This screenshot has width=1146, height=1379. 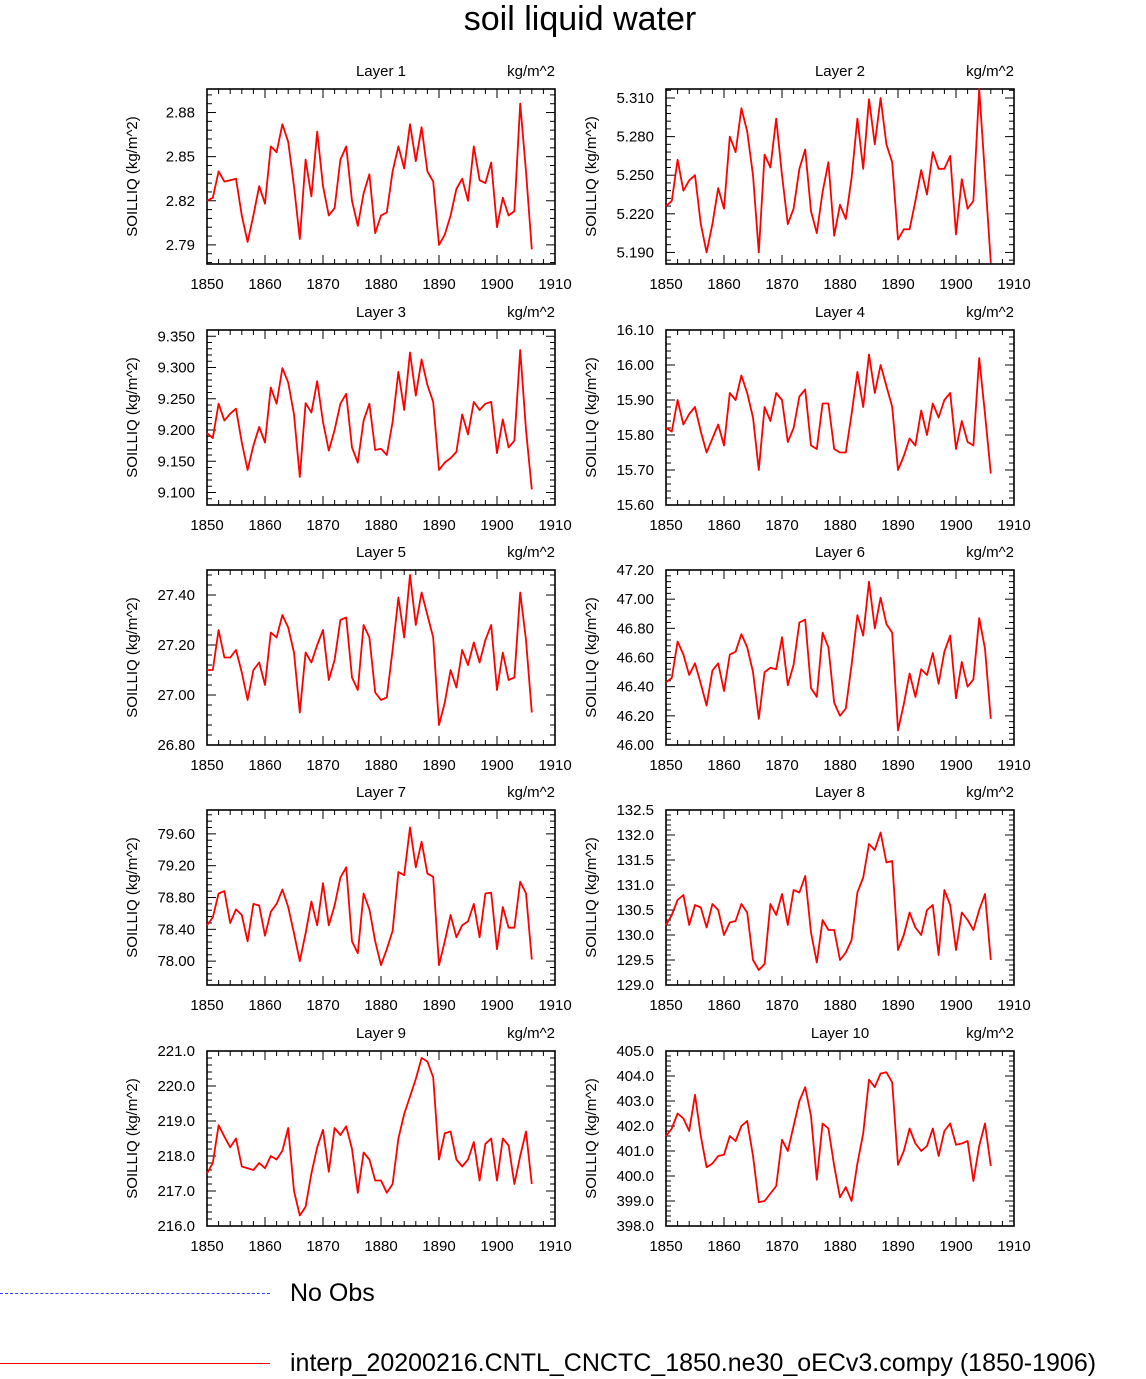 What do you see at coordinates (635, 252) in the screenshot?
I see `y-tick-label: 5.190` at bounding box center [635, 252].